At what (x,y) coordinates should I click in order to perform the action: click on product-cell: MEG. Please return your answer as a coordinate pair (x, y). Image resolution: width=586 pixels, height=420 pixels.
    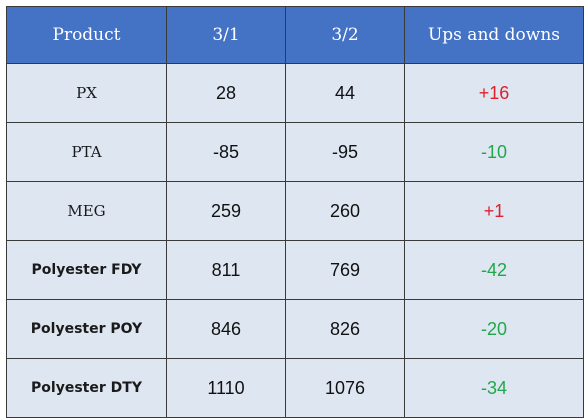
    Looking at the image, I should click on (86, 211).